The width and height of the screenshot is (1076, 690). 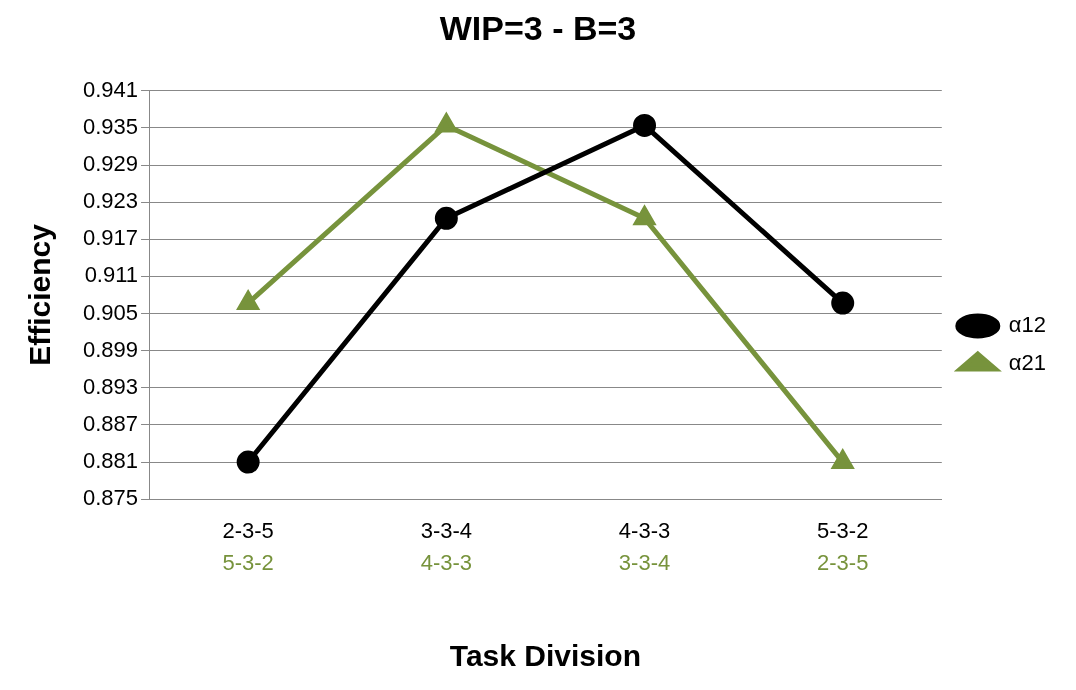 What do you see at coordinates (110, 386) in the screenshot?
I see `y-tick-label: 0.893` at bounding box center [110, 386].